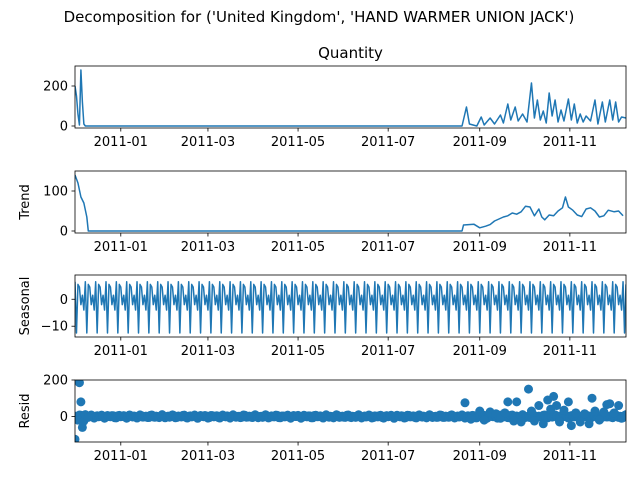  What do you see at coordinates (25, 410) in the screenshot?
I see `y-axis-label: Resid` at bounding box center [25, 410].